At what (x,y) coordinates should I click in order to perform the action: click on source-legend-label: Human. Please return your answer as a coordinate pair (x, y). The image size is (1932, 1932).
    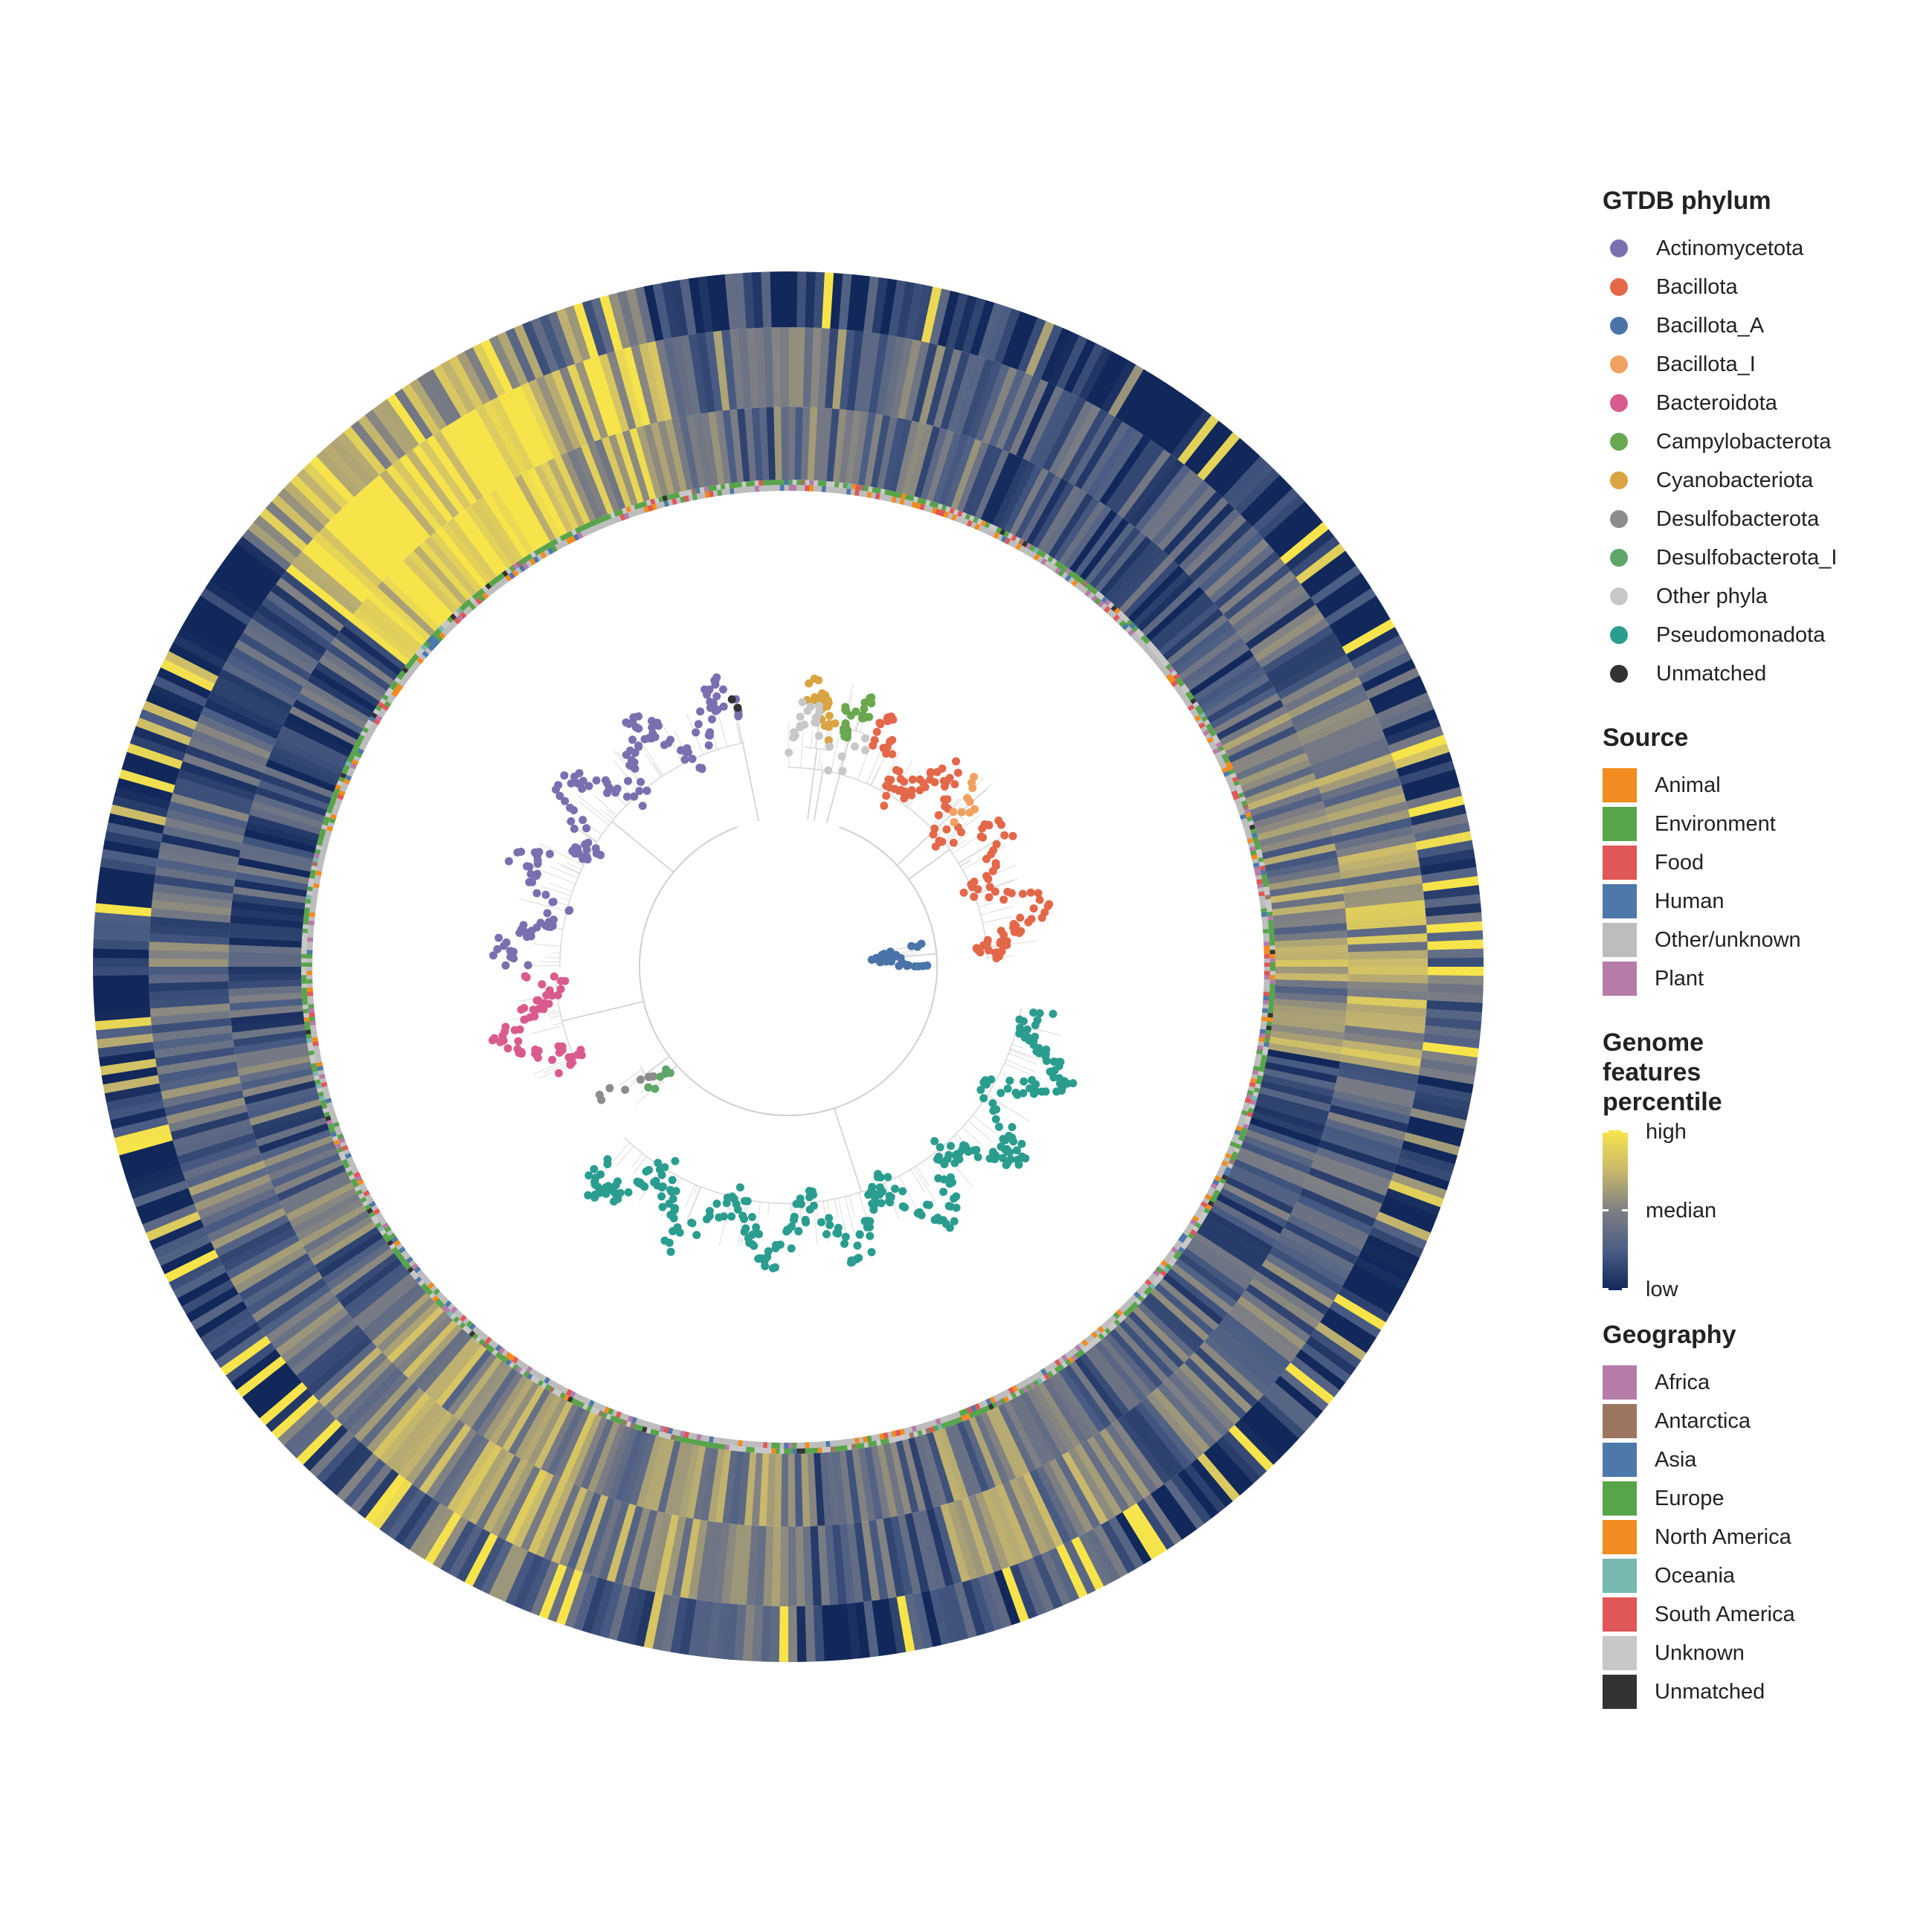
    Looking at the image, I should click on (1690, 901).